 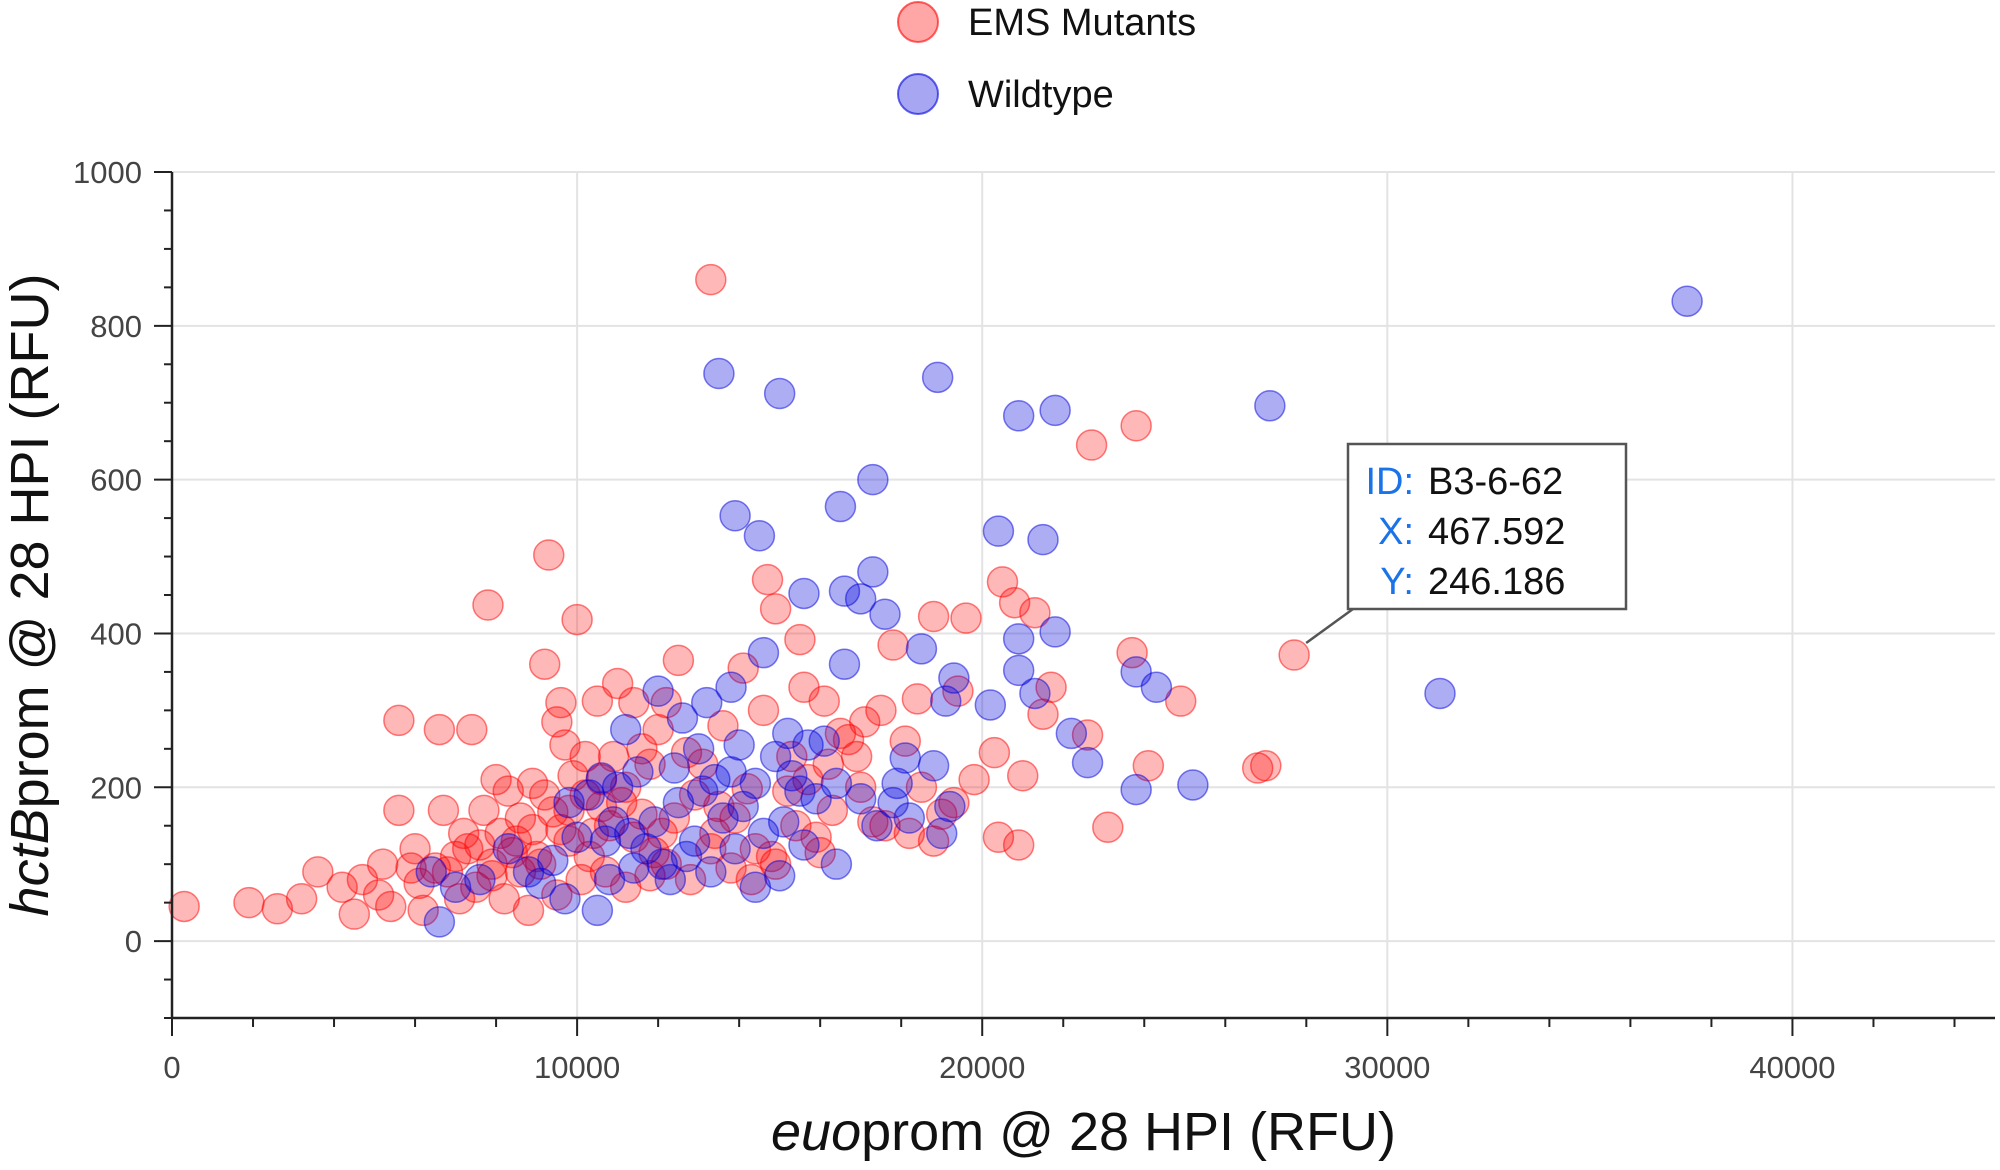 I want to click on y-tick-label: 0, so click(x=133, y=941).